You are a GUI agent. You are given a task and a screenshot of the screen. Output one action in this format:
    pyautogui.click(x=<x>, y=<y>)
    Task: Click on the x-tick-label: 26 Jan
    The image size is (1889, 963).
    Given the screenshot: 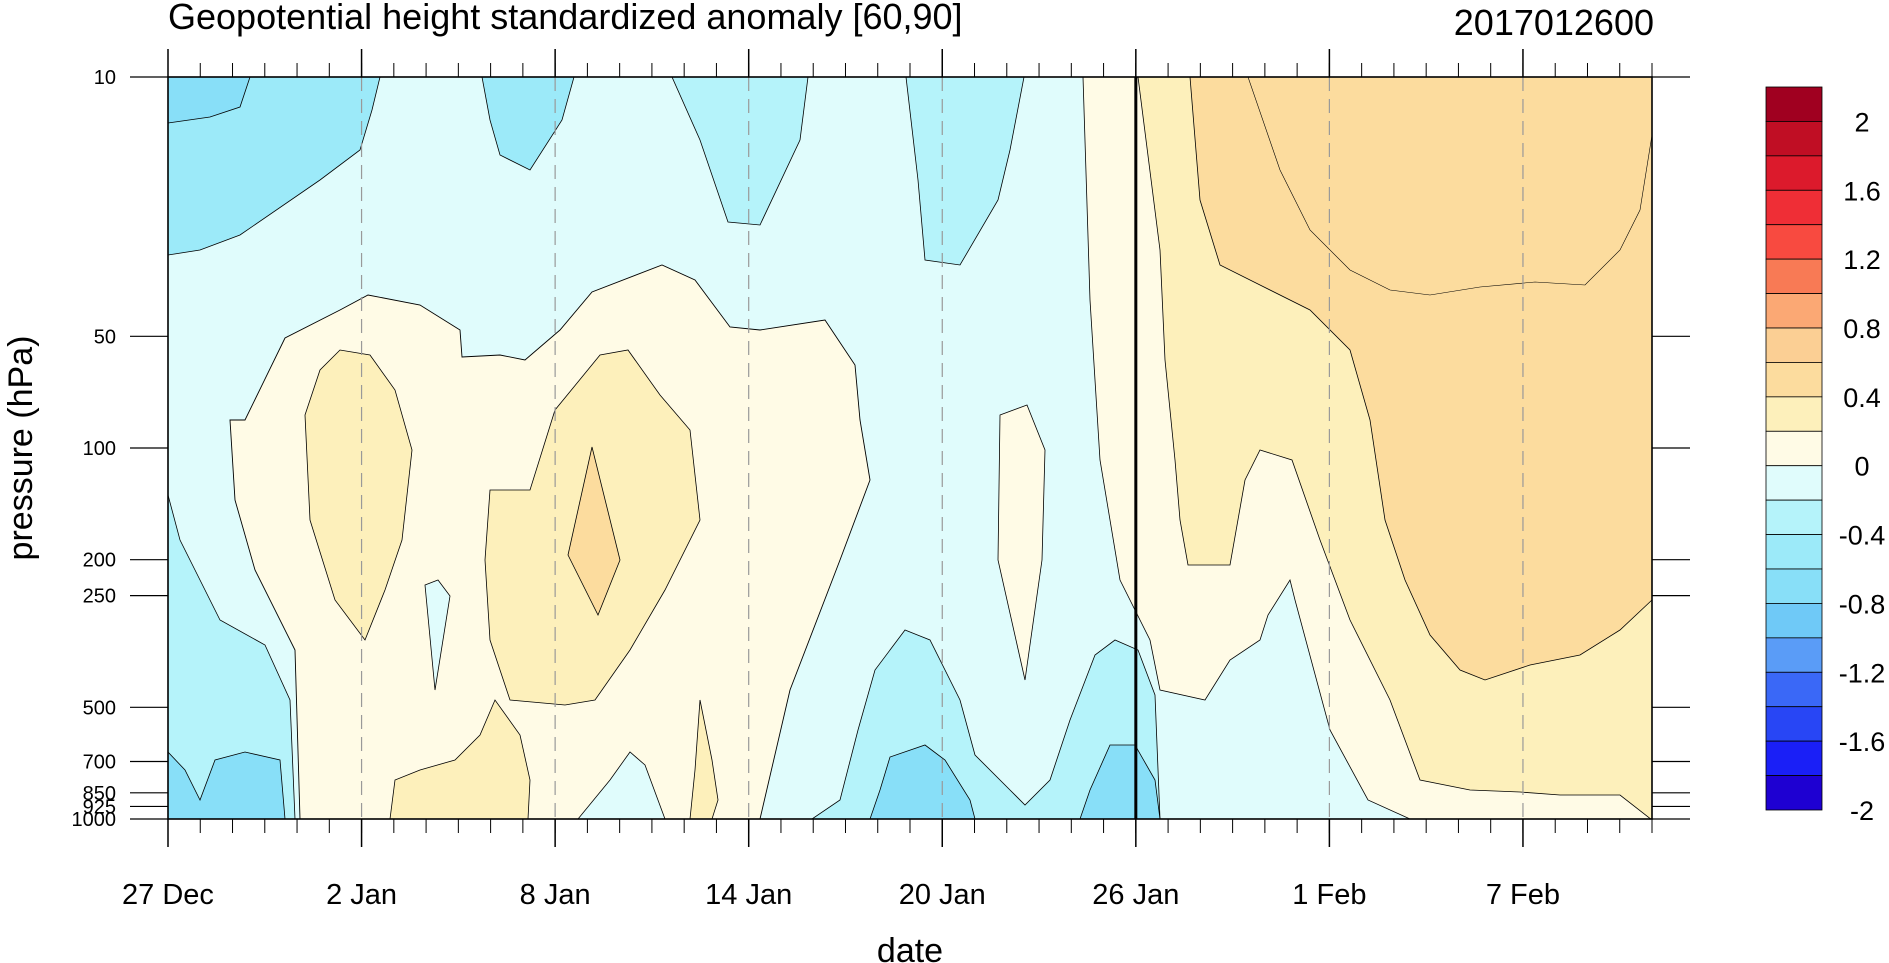 What is the action you would take?
    pyautogui.click(x=1135, y=895)
    